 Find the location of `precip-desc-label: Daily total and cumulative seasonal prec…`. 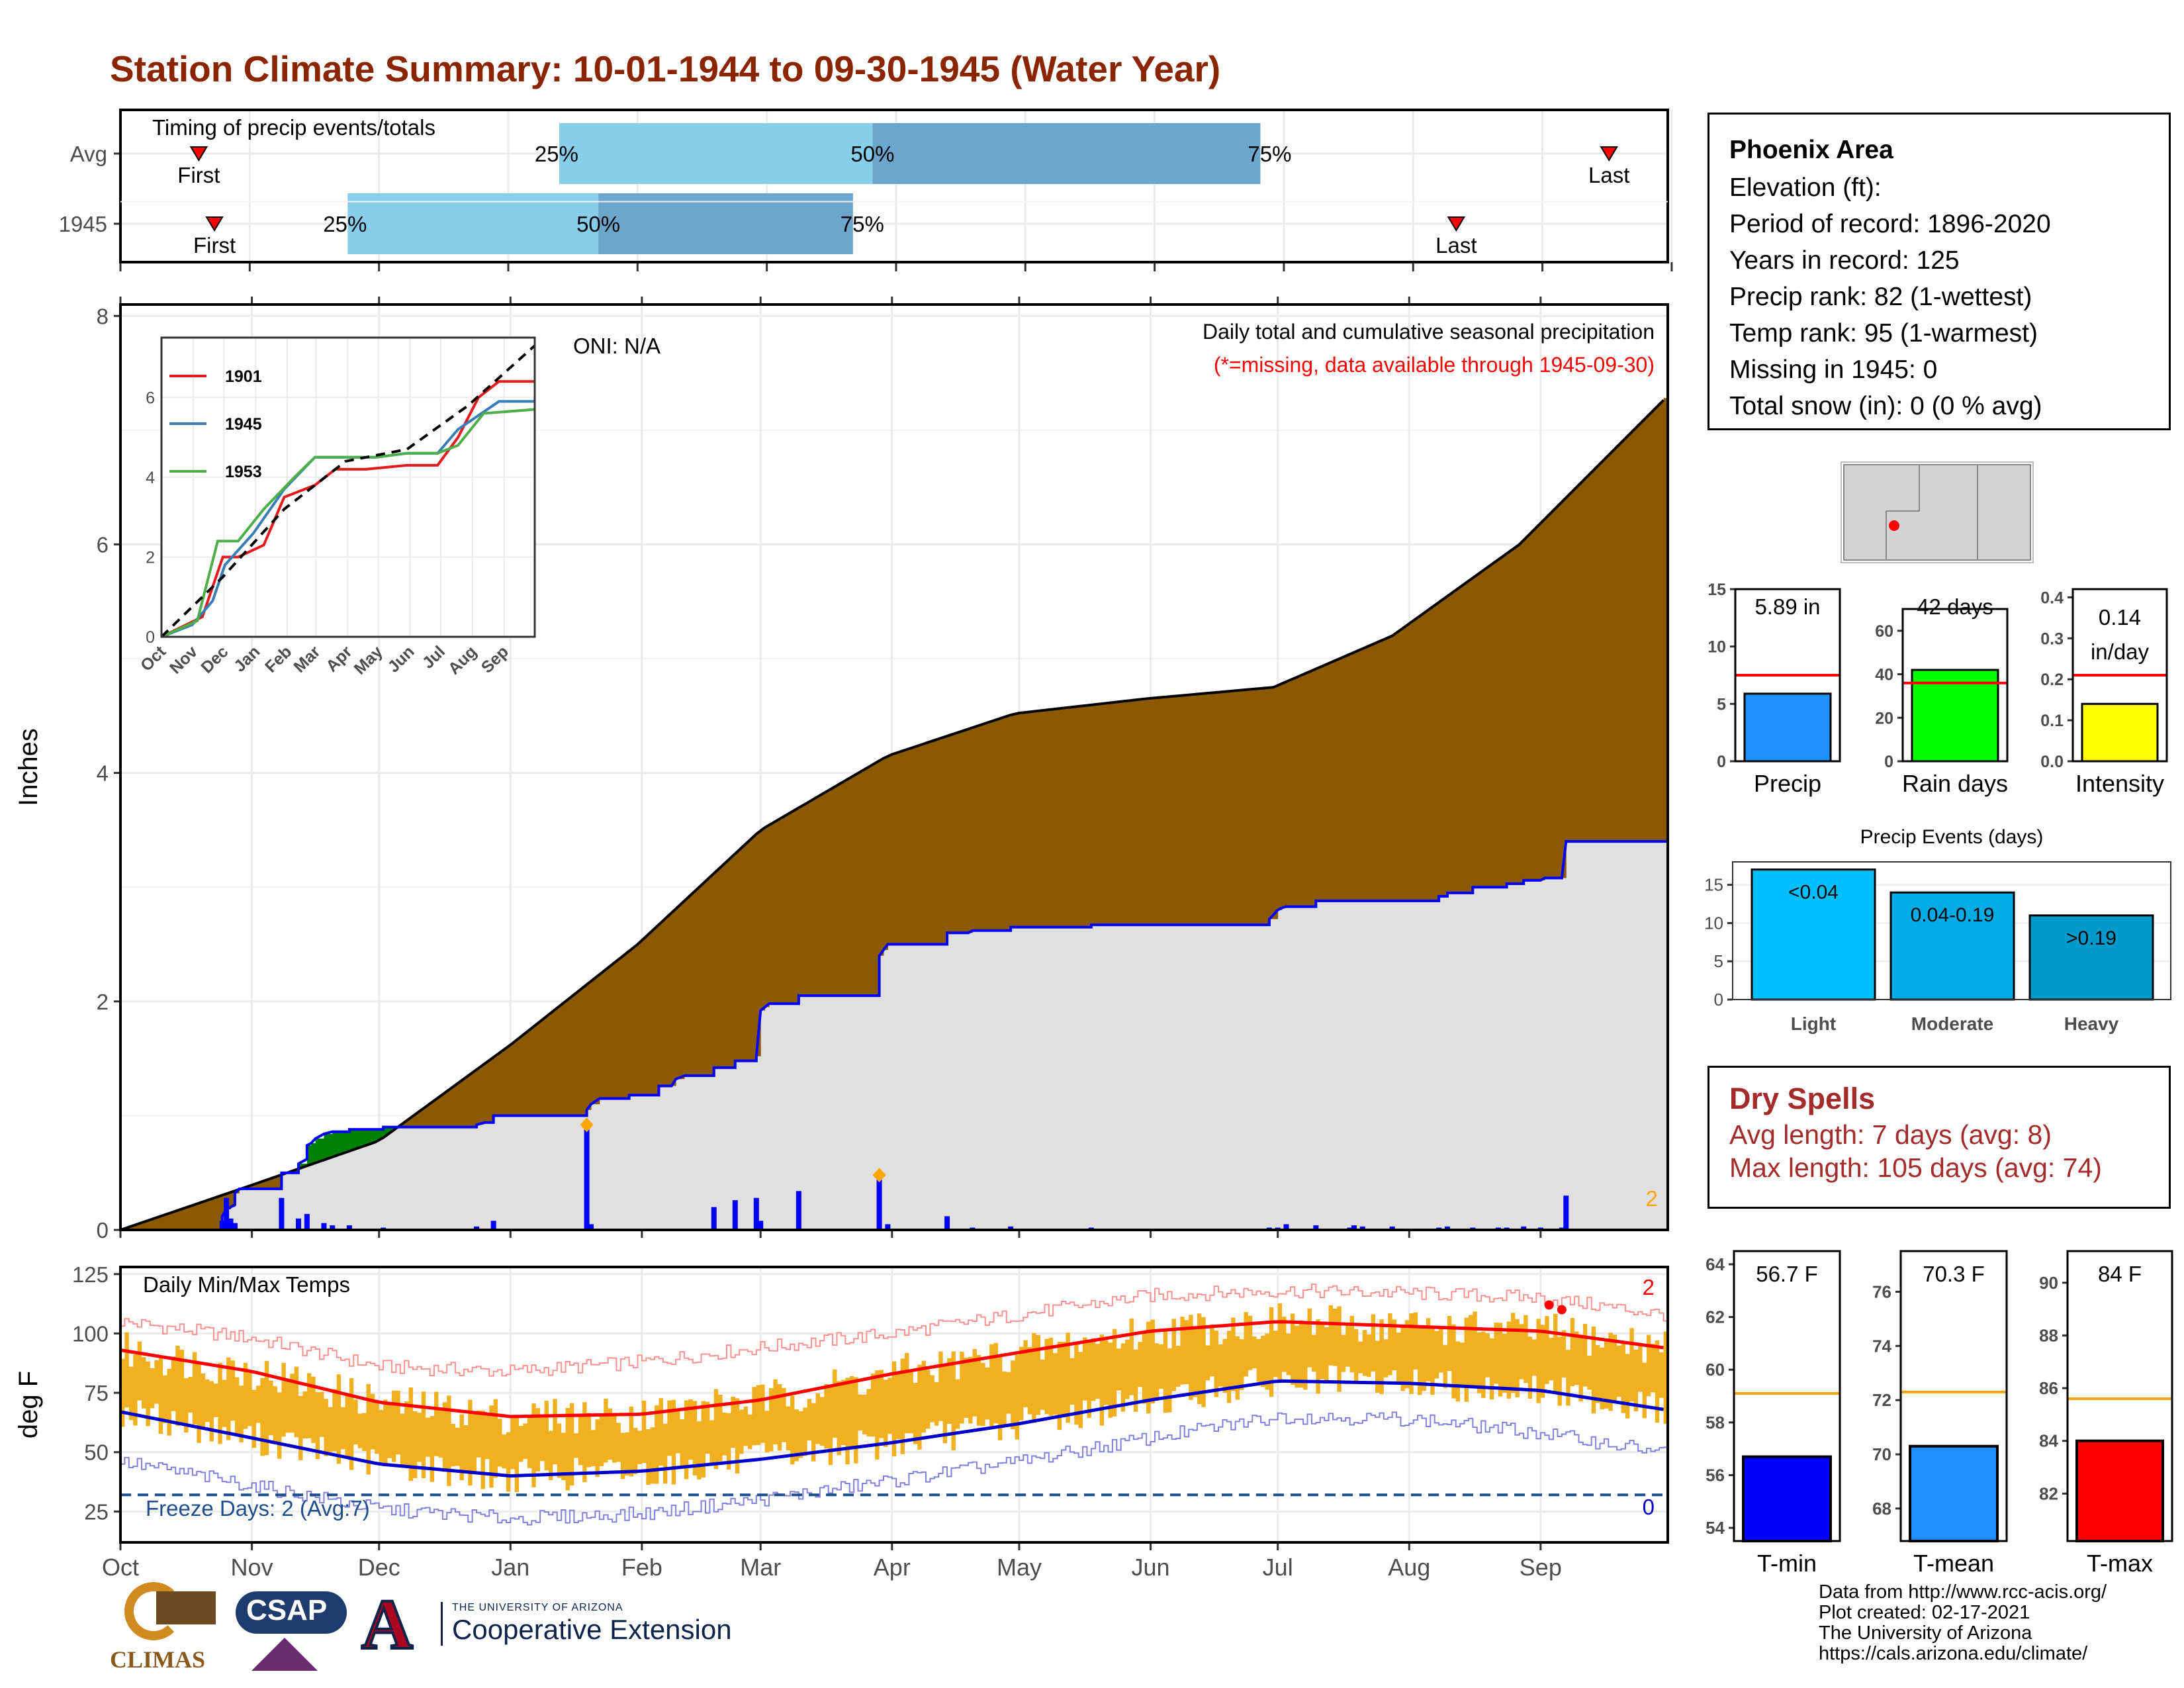

precip-desc-label: Daily total and cumulative seasonal prec… is located at coordinates (1429, 332).